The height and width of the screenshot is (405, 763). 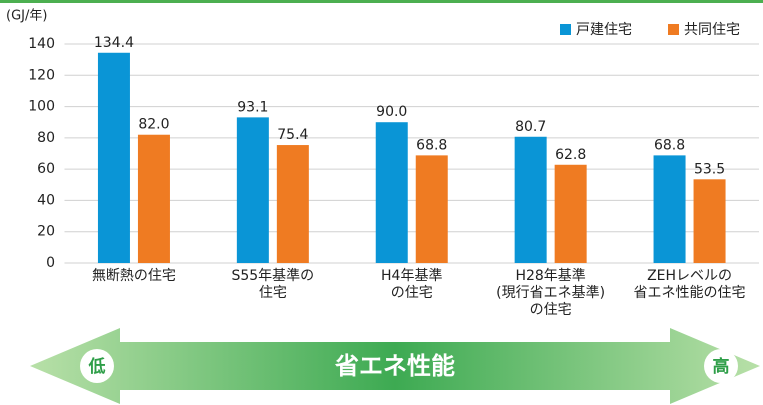 I want to click on y-tick-label: 0, so click(x=50, y=263).